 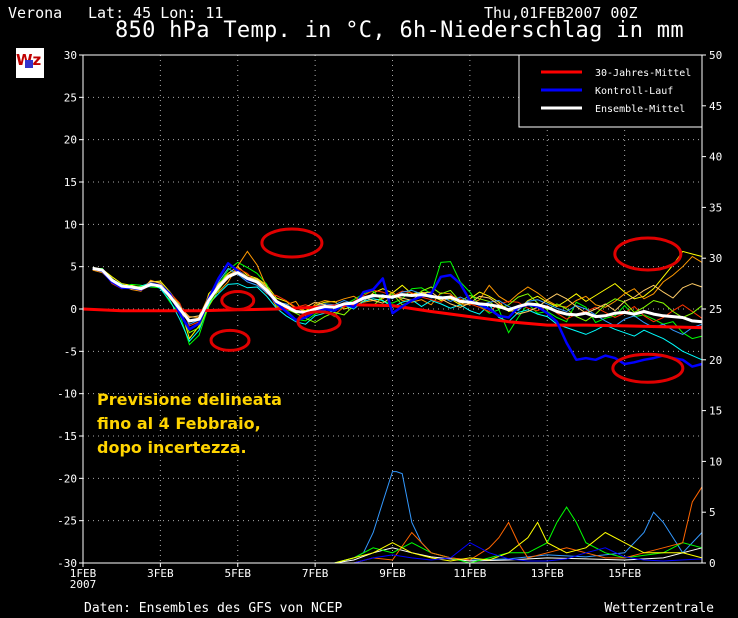 I want to click on y-right-tick-label: 45, so click(x=715, y=106).